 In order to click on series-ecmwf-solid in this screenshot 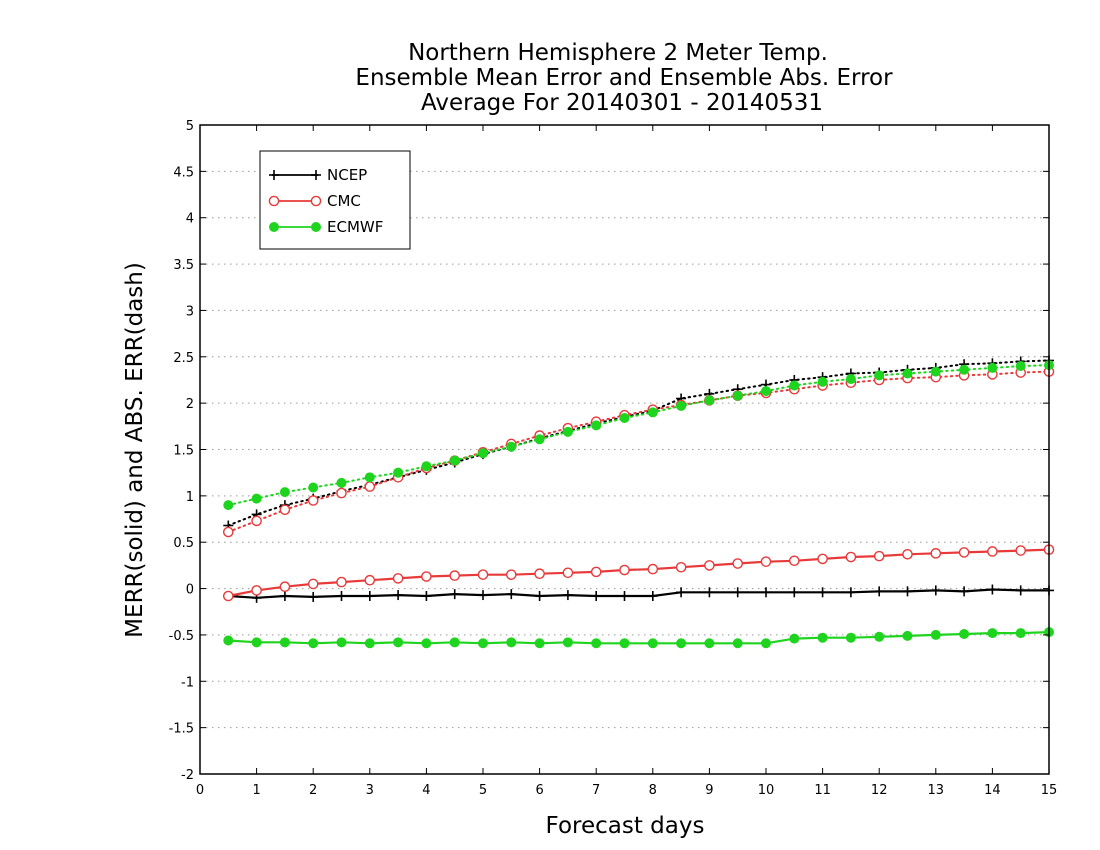, I will do `click(638, 638)`.